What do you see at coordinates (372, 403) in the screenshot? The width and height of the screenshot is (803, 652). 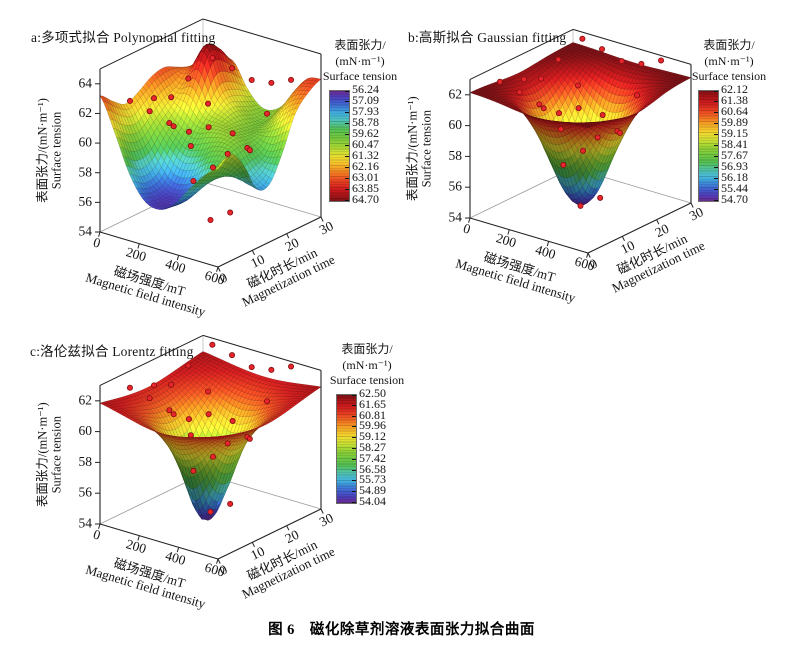 I see `colorbar-tick-label: 61.65` at bounding box center [372, 403].